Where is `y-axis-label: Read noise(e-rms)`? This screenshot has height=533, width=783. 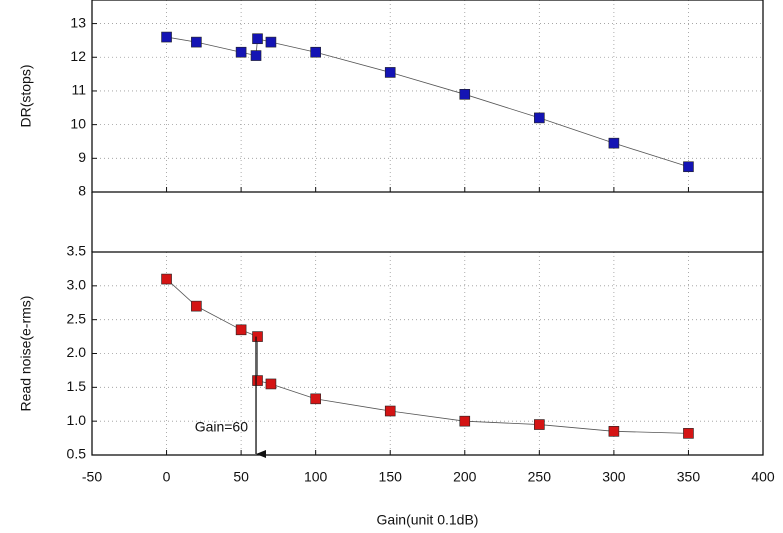 y-axis-label: Read noise(e-rms) is located at coordinates (26, 354).